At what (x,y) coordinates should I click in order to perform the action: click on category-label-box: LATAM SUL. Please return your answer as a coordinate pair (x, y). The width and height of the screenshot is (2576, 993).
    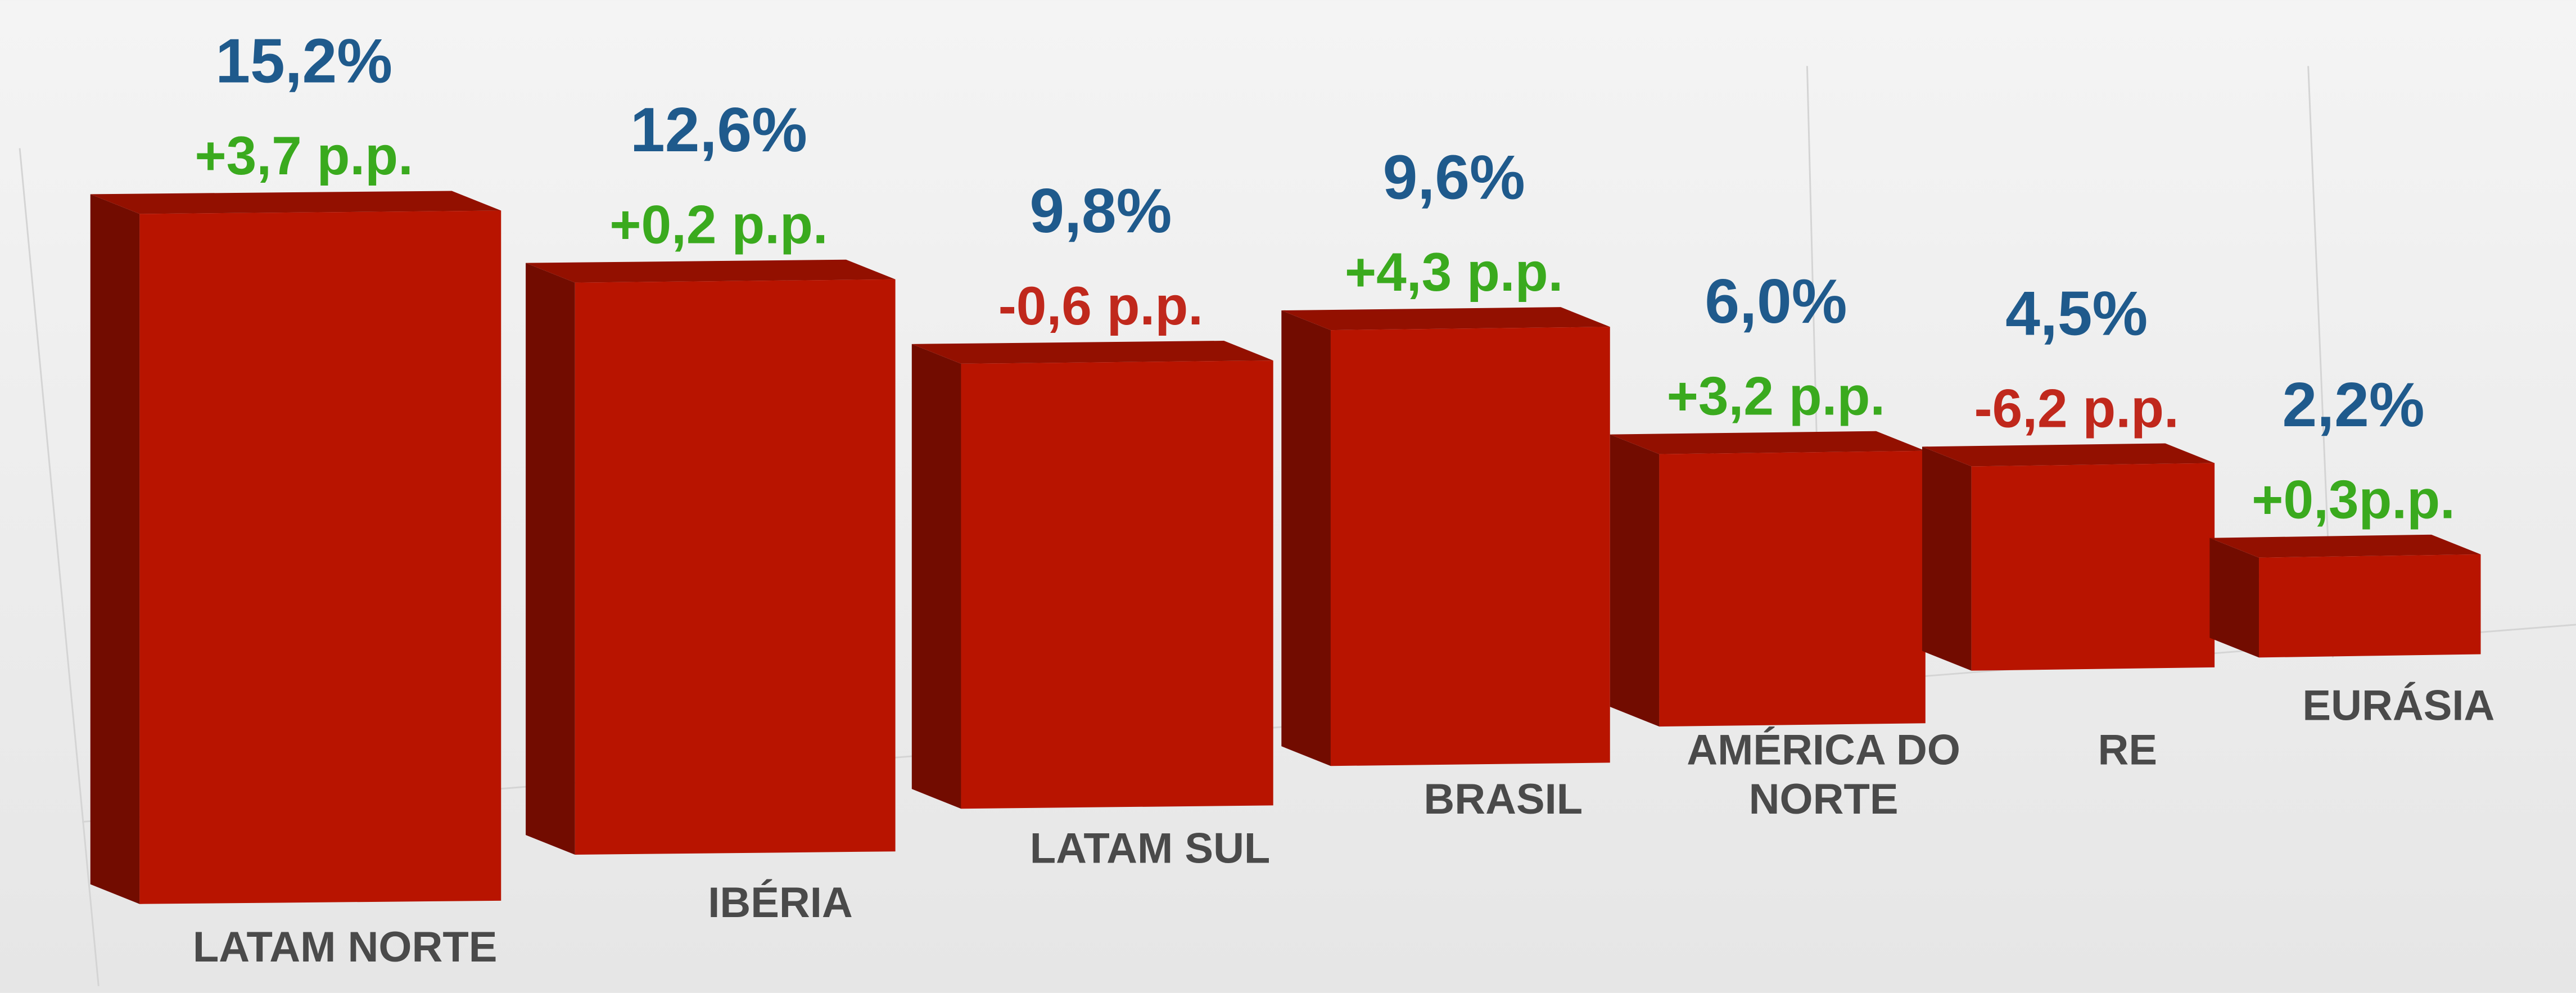
    Looking at the image, I should click on (1150, 848).